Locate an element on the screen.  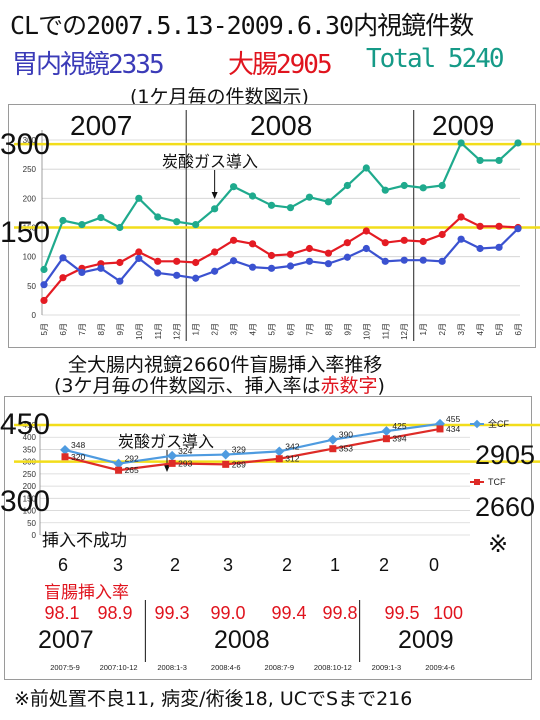
insertion-rate: 99.8 is located at coordinates (339, 613).